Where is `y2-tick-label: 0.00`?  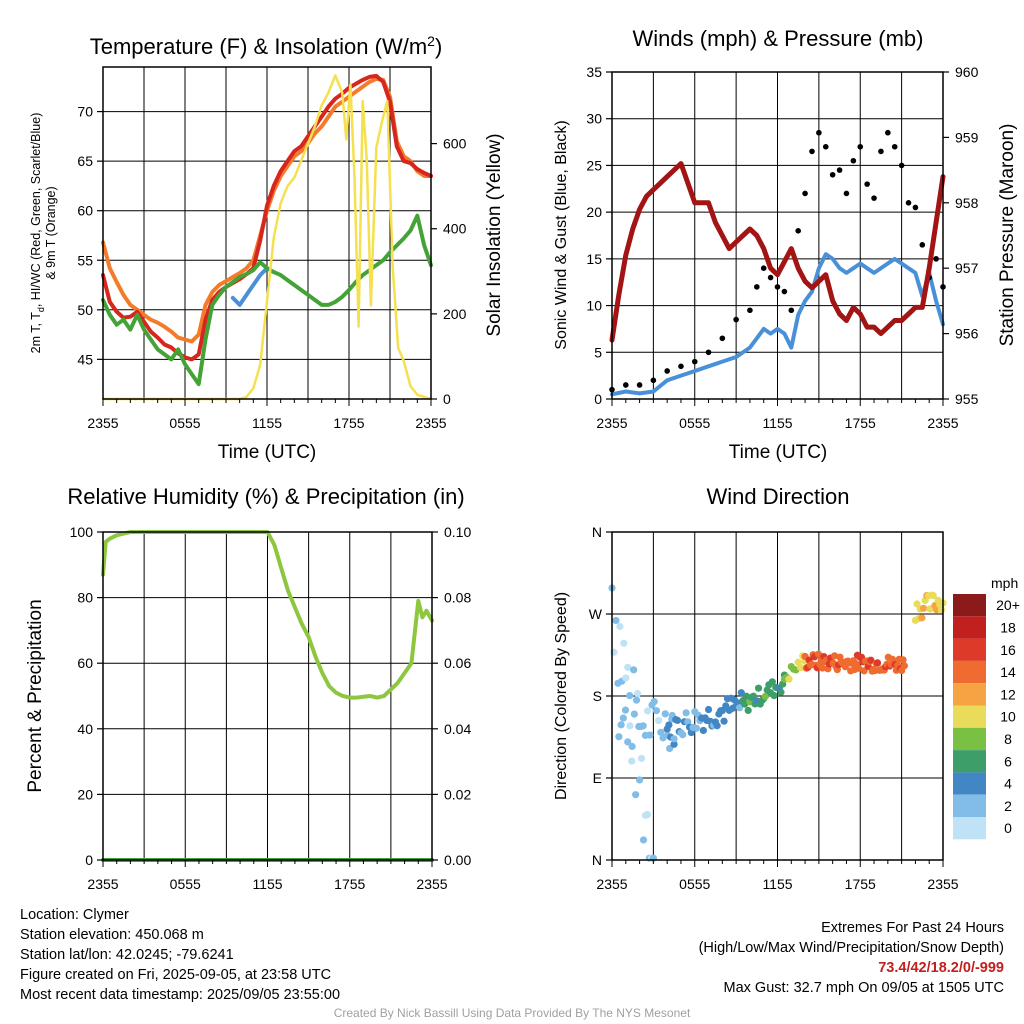
y2-tick-label: 0.00 is located at coordinates (457, 860).